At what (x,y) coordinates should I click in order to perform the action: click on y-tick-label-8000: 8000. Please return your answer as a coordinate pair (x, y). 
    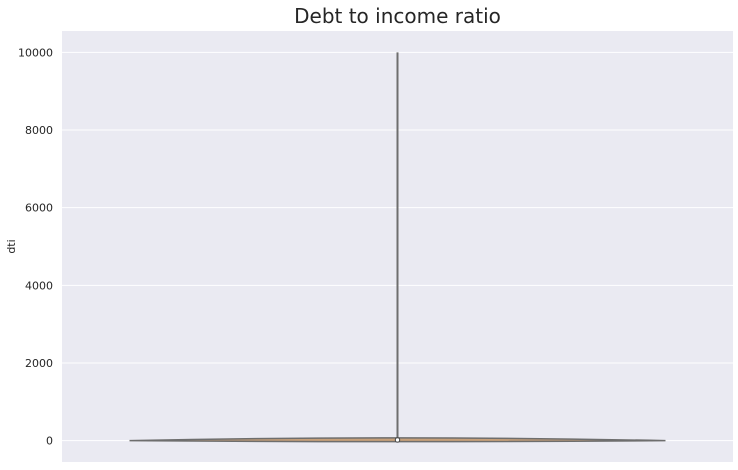
    Looking at the image, I should click on (39, 130).